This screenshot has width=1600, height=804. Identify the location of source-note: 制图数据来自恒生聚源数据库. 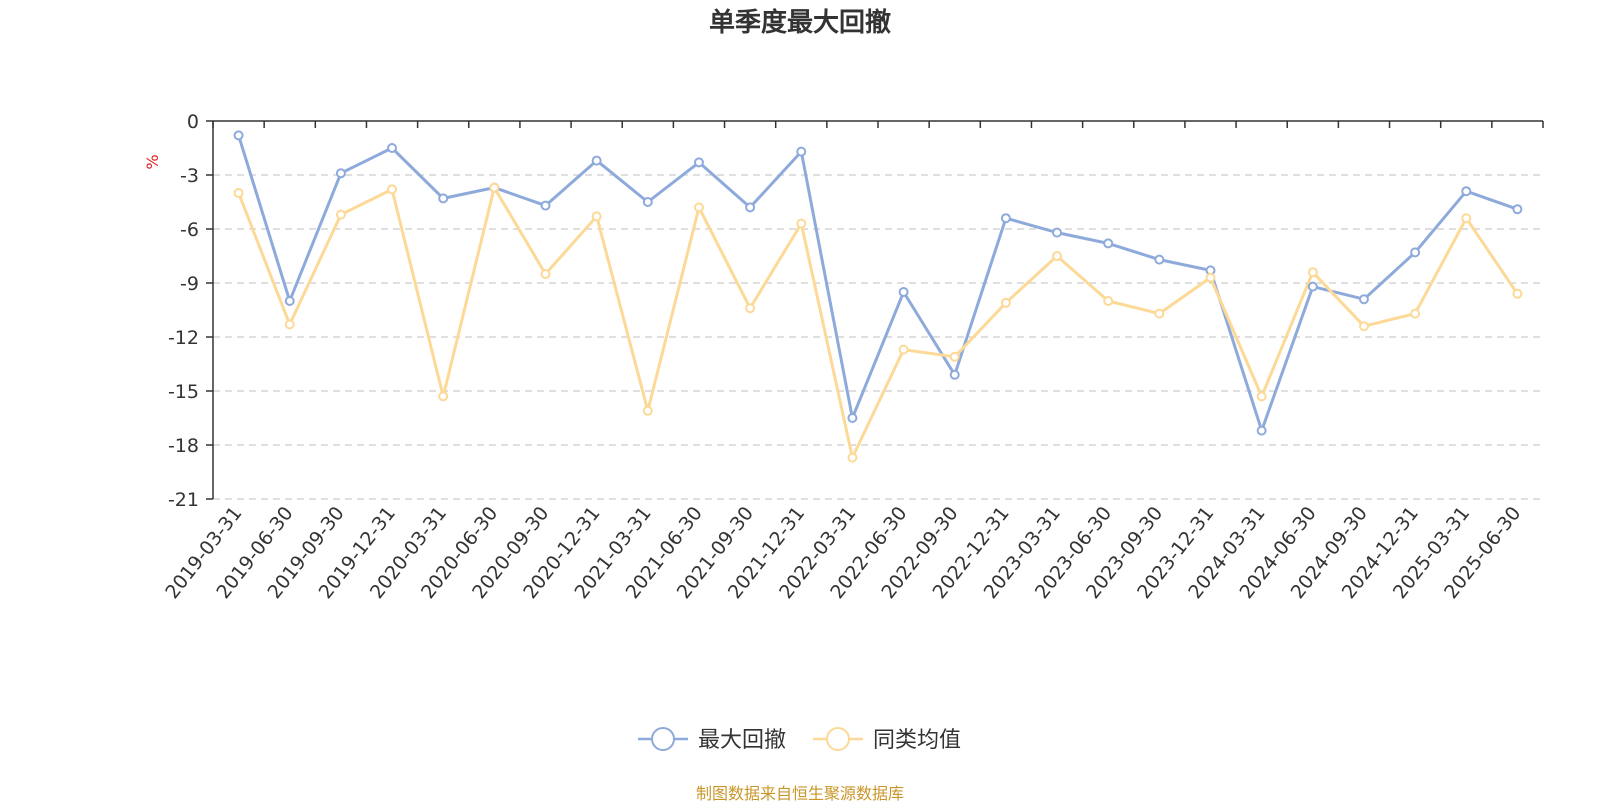
(799, 793).